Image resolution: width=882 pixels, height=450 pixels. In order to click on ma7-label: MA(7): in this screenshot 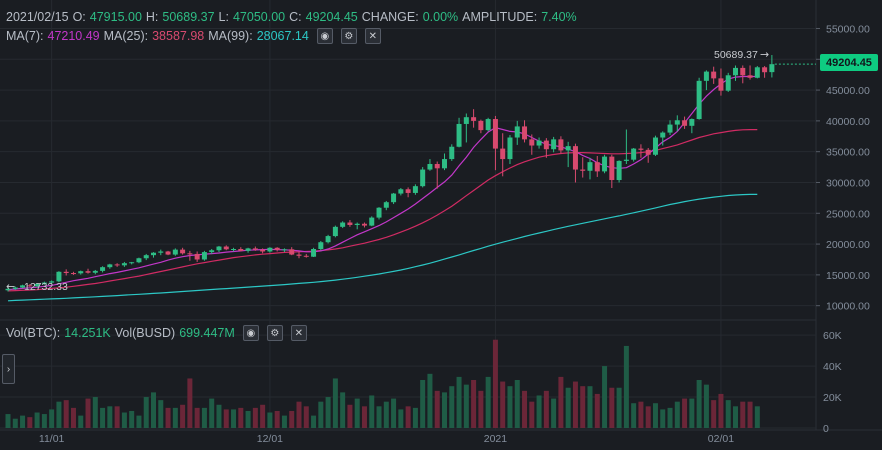, I will do `click(25, 36)`.